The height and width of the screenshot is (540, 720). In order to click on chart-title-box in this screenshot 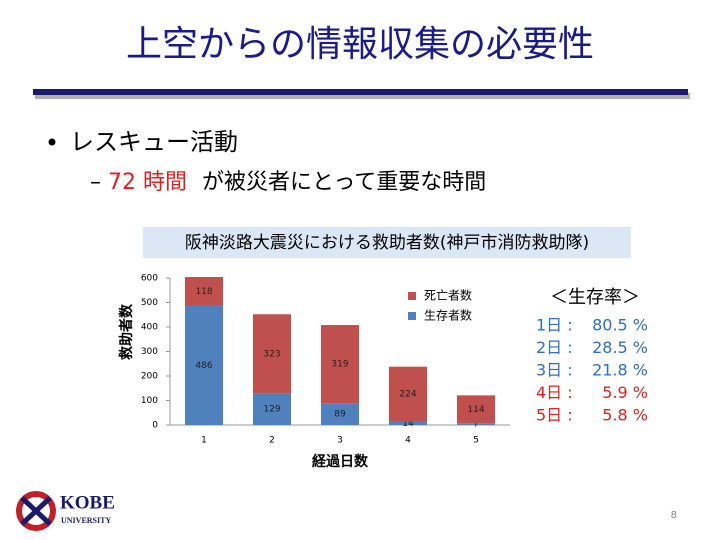, I will do `click(387, 242)`.